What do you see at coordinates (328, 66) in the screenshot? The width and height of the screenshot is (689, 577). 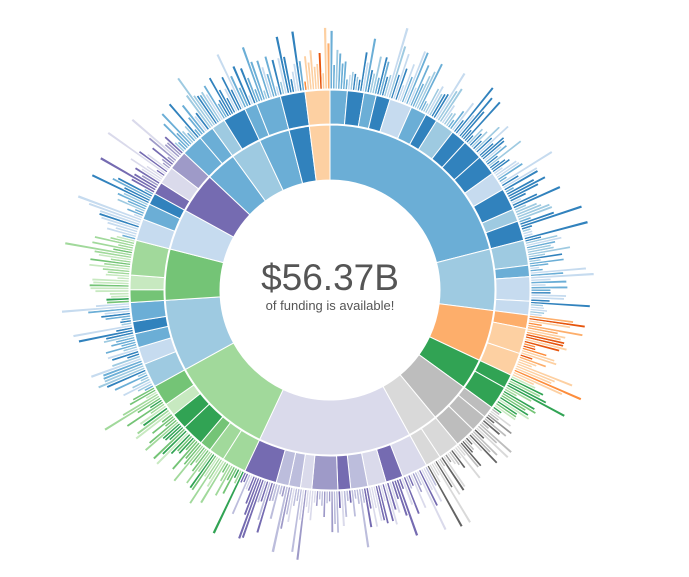 I see `outer-segment` at bounding box center [328, 66].